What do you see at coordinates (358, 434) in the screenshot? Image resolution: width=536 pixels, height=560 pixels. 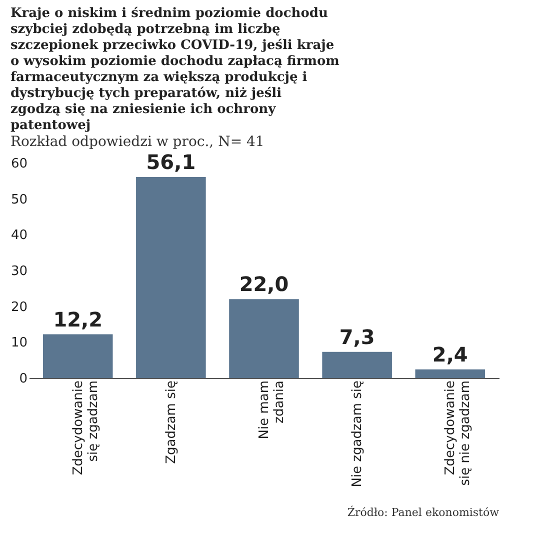 I see `x-tick-label: Nie zgadzam się` at bounding box center [358, 434].